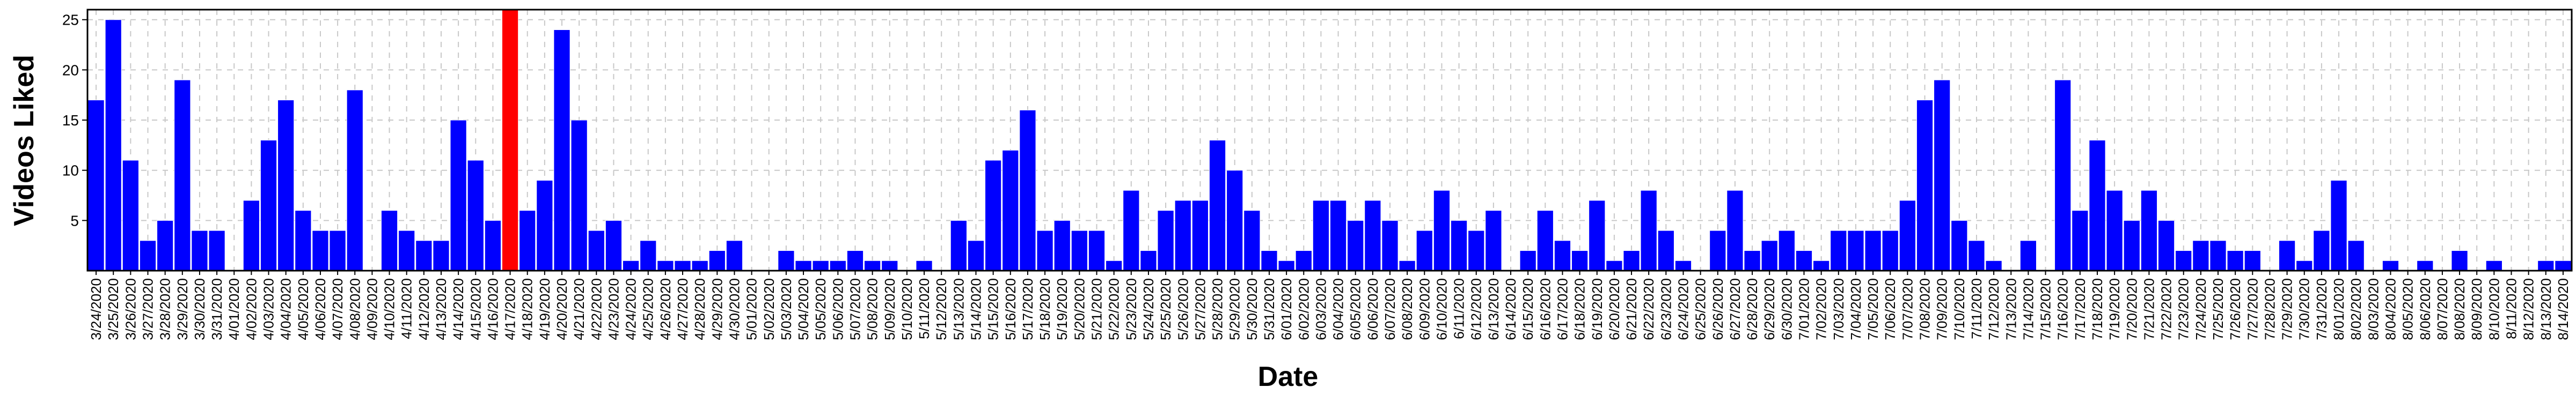 The image size is (2576, 402). What do you see at coordinates (1441, 309) in the screenshot?
I see `x-tick-label: 6/10/2020` at bounding box center [1441, 309].